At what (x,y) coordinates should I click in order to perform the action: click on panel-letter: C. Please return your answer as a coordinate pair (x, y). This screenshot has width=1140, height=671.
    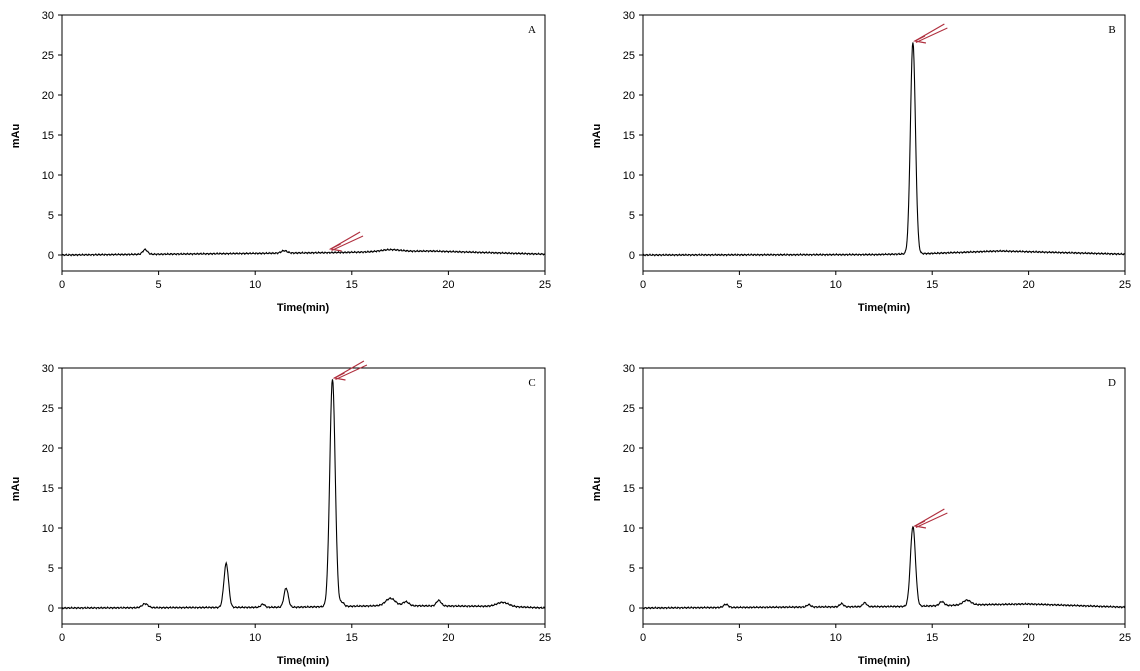
    Looking at the image, I should click on (531, 383).